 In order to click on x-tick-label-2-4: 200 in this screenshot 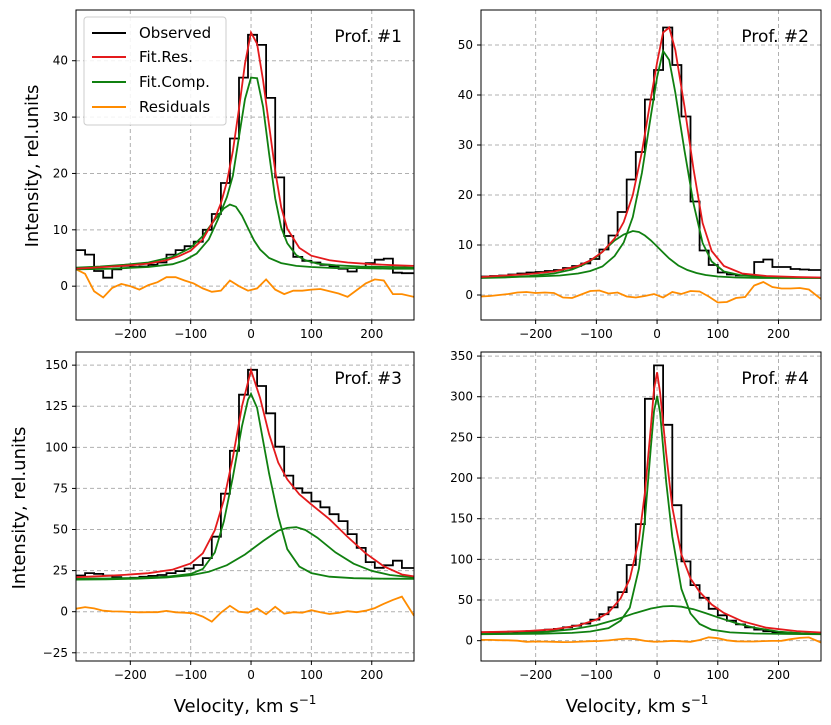, I will do `click(778, 334)`.